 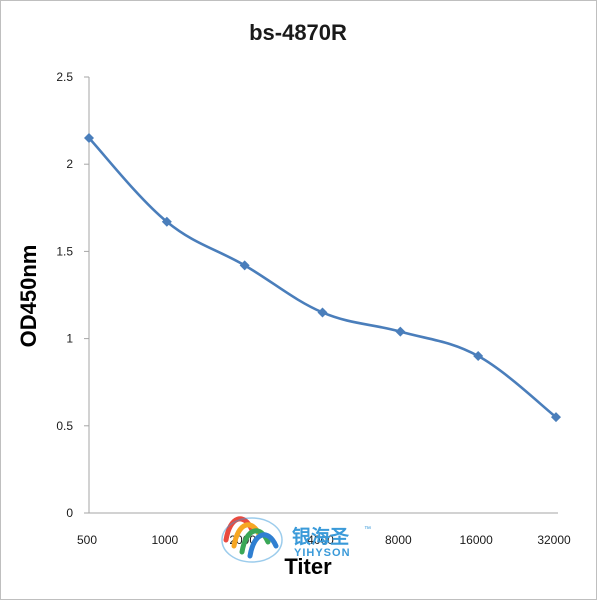 What do you see at coordinates (308, 566) in the screenshot?
I see `x-axis-label: Titer` at bounding box center [308, 566].